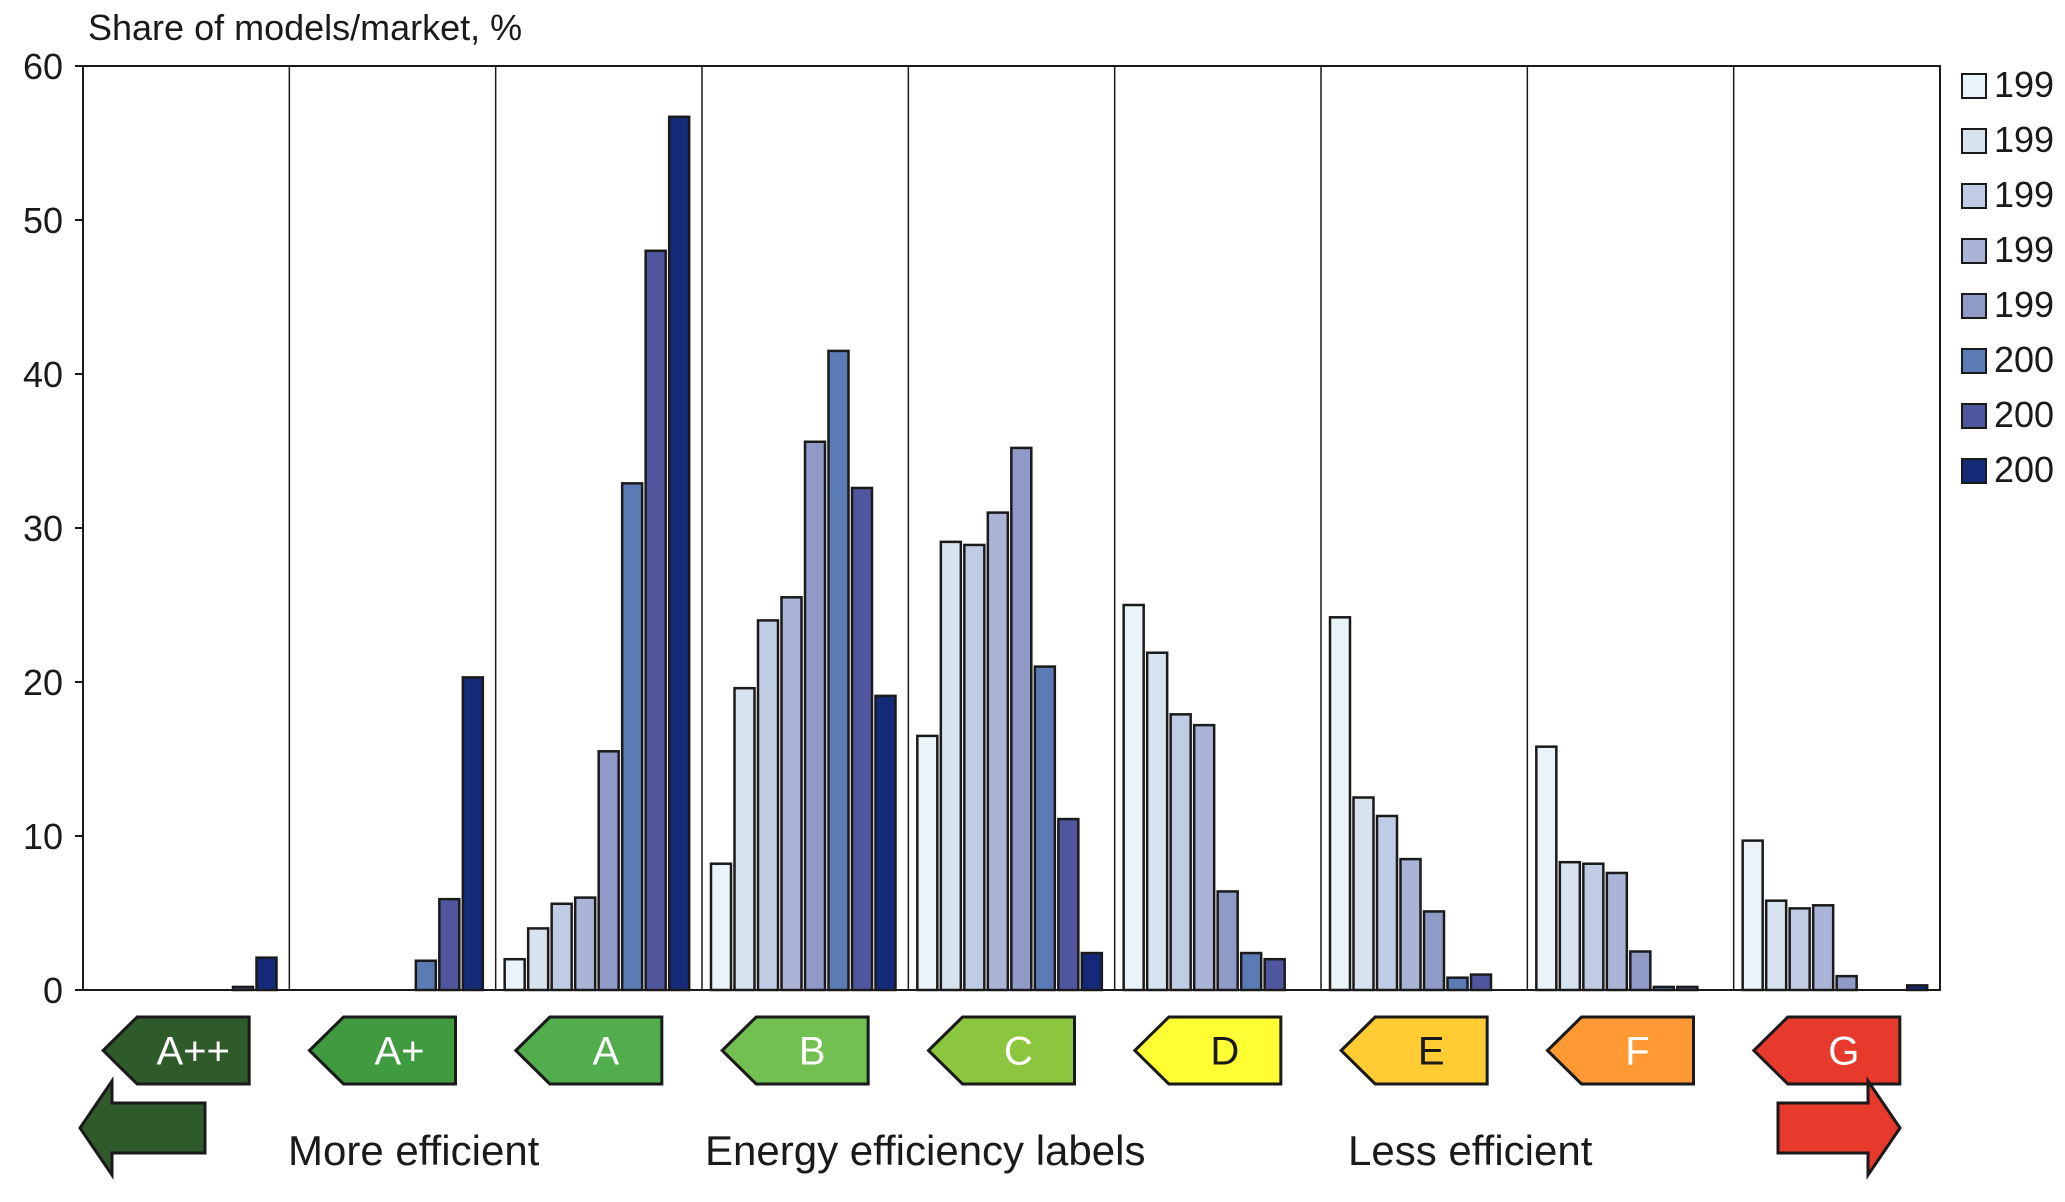 This screenshot has height=1202, width=2065. I want to click on energy-label-text: F, so click(1637, 1052).